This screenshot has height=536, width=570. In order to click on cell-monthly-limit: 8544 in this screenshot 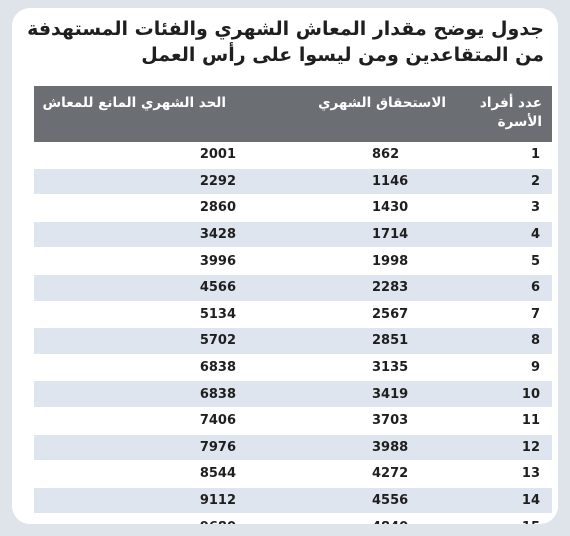, I will do `click(135, 474)`.